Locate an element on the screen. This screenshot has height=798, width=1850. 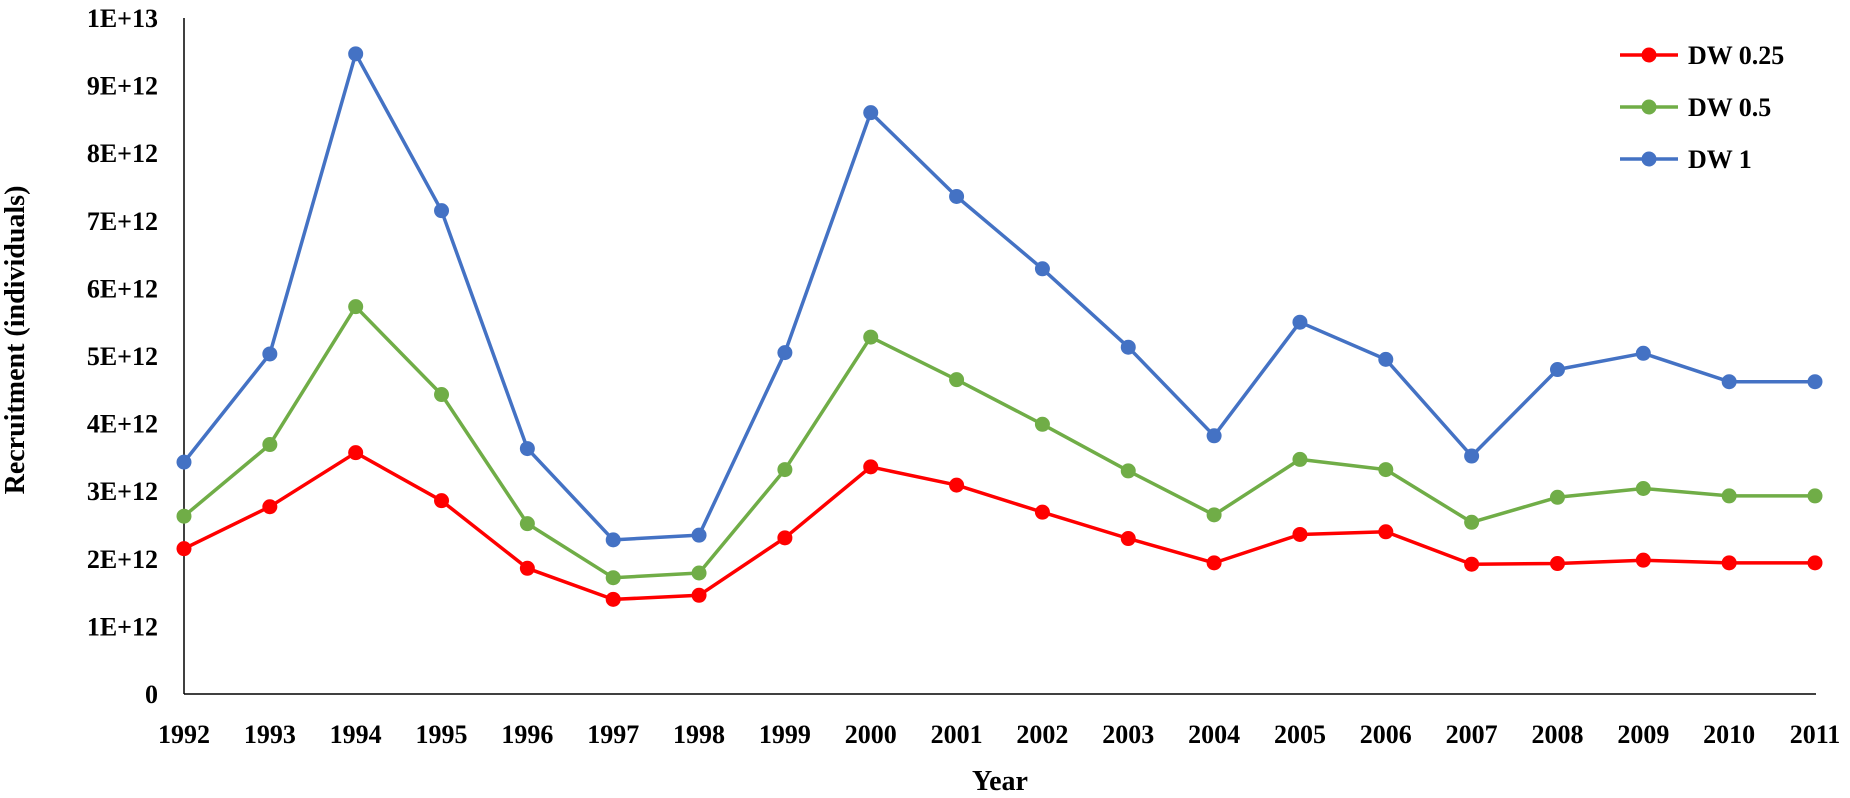
y-tick-label: 8E+12 is located at coordinates (122, 153).